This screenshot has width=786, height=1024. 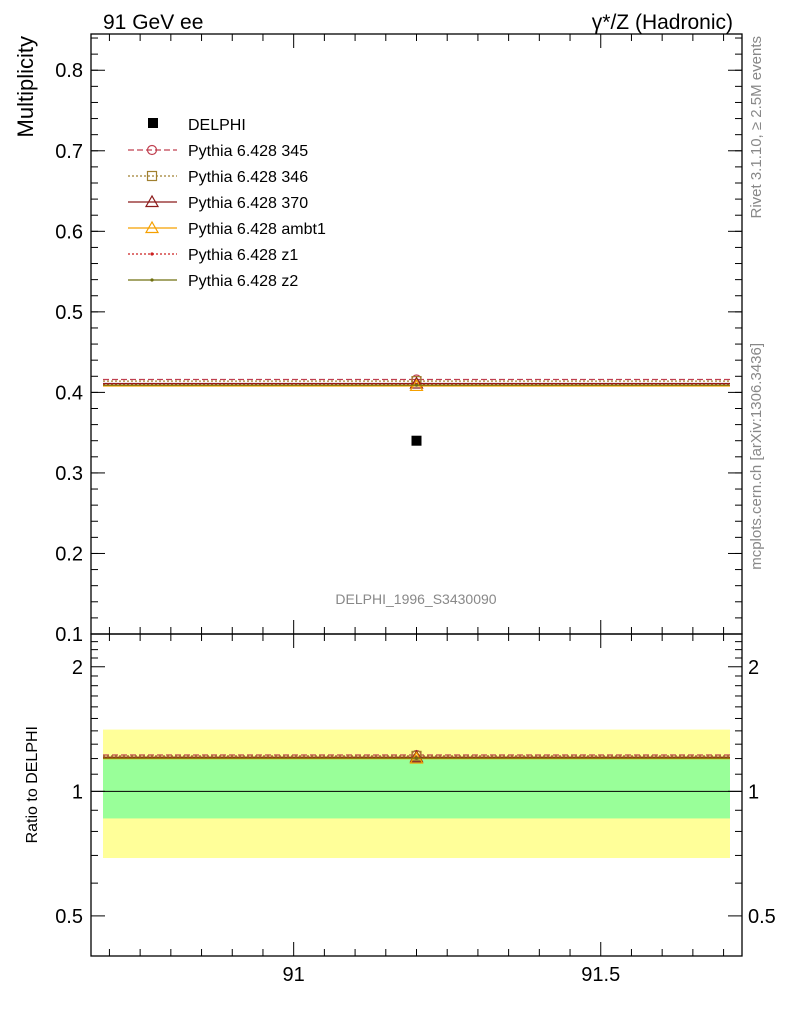 I want to click on ratio-plot-area, so click(x=416, y=794).